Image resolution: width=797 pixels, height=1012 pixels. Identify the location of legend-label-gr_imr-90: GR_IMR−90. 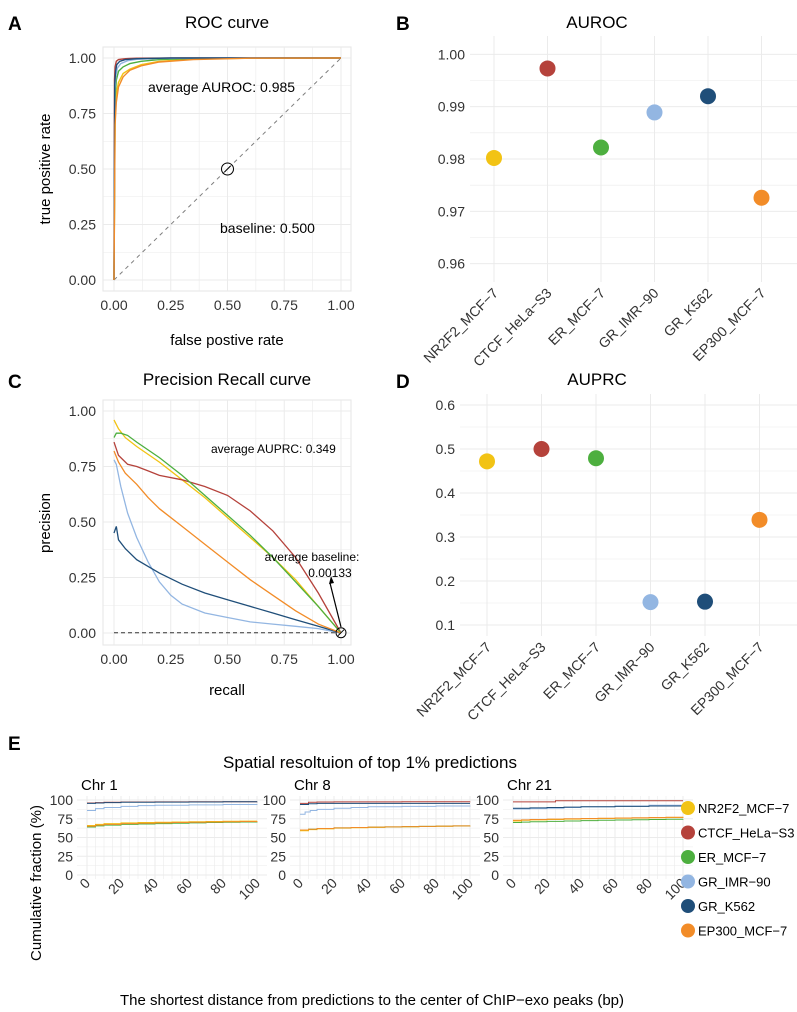
(734, 882).